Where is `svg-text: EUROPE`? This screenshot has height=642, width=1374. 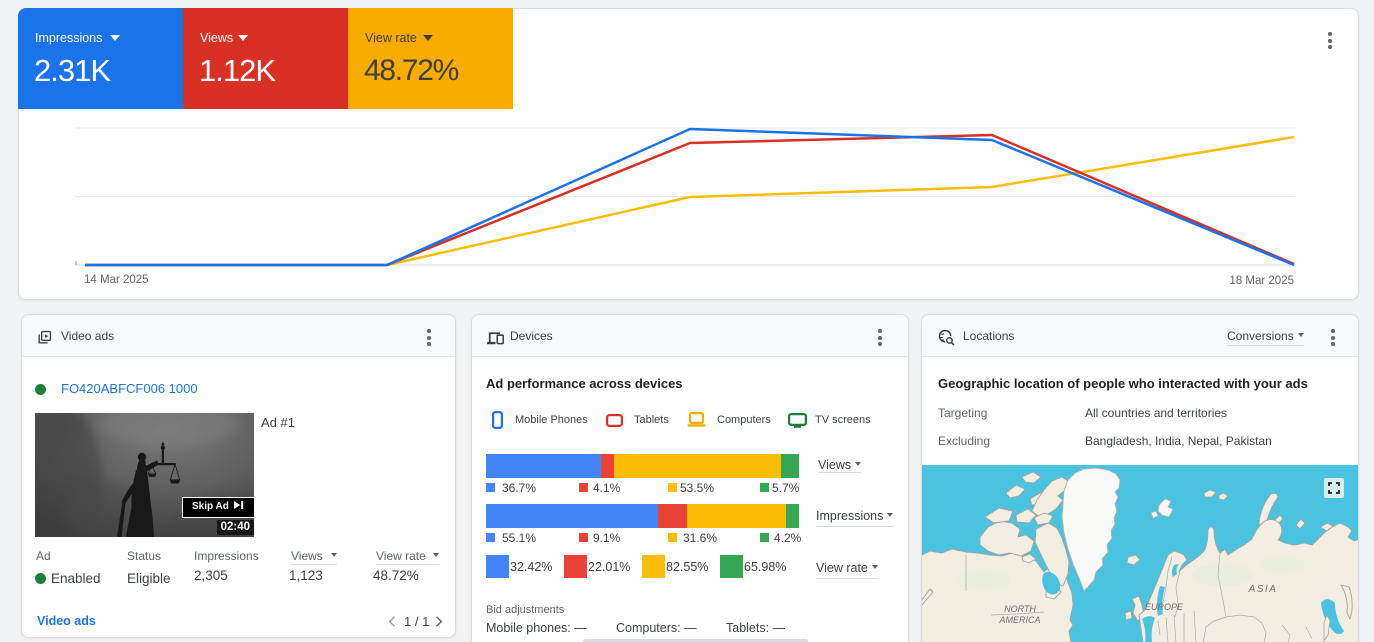
svg-text: EUROPE is located at coordinates (1164, 607).